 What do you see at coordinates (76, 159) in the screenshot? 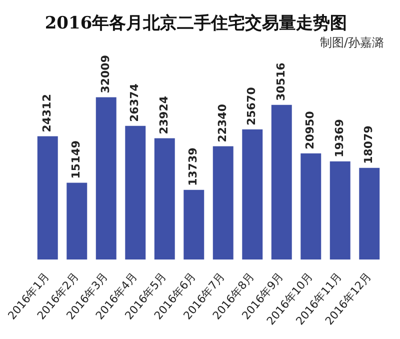
I see `data-label: 15149` at bounding box center [76, 159].